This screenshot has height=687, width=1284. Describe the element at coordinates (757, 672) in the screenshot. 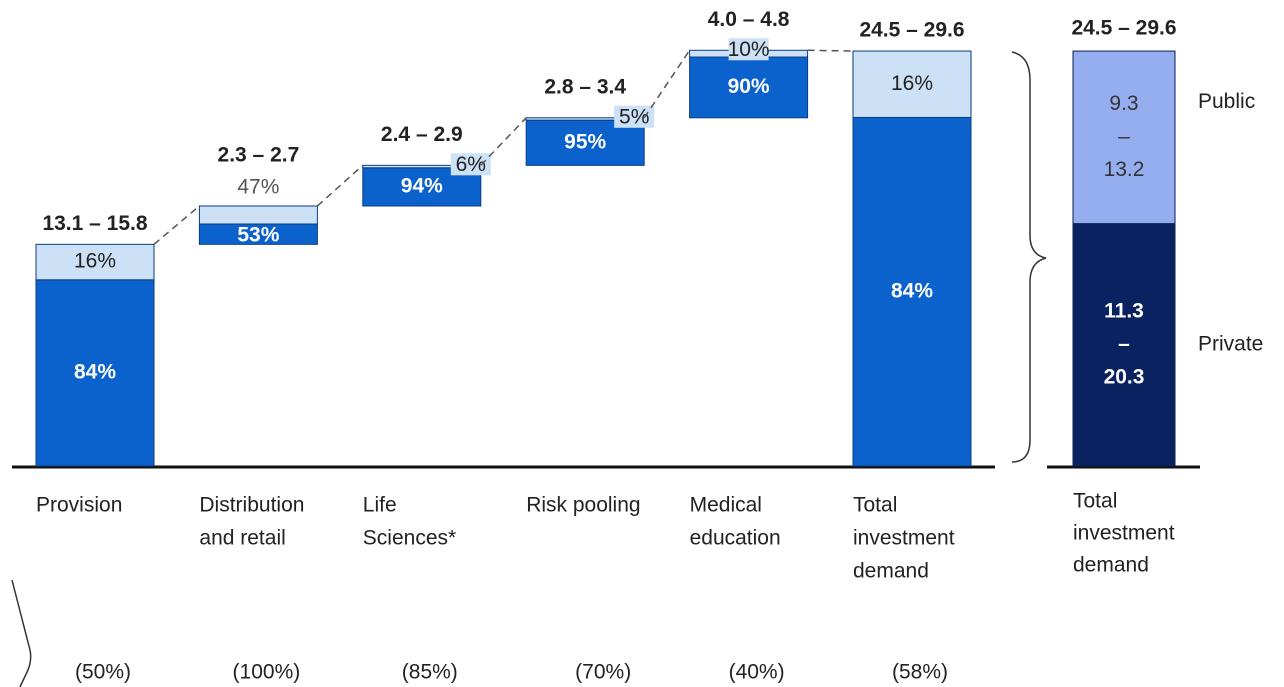

I see `note-label: (40%)` at that location.